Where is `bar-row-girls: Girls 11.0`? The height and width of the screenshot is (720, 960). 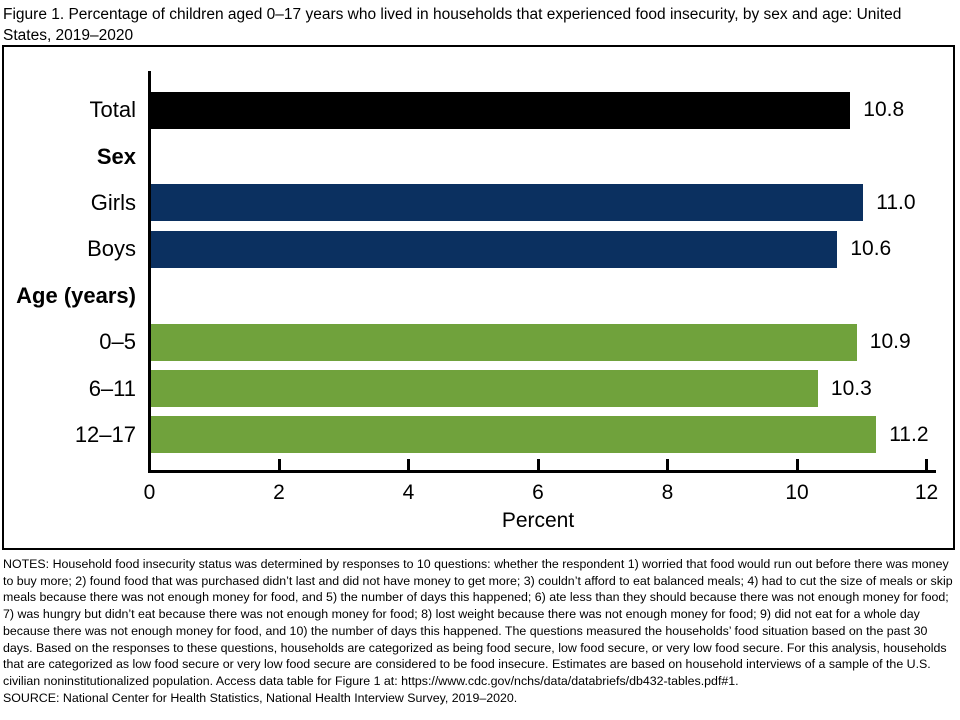
bar-row-girls: Girls 11.0 is located at coordinates (478, 203).